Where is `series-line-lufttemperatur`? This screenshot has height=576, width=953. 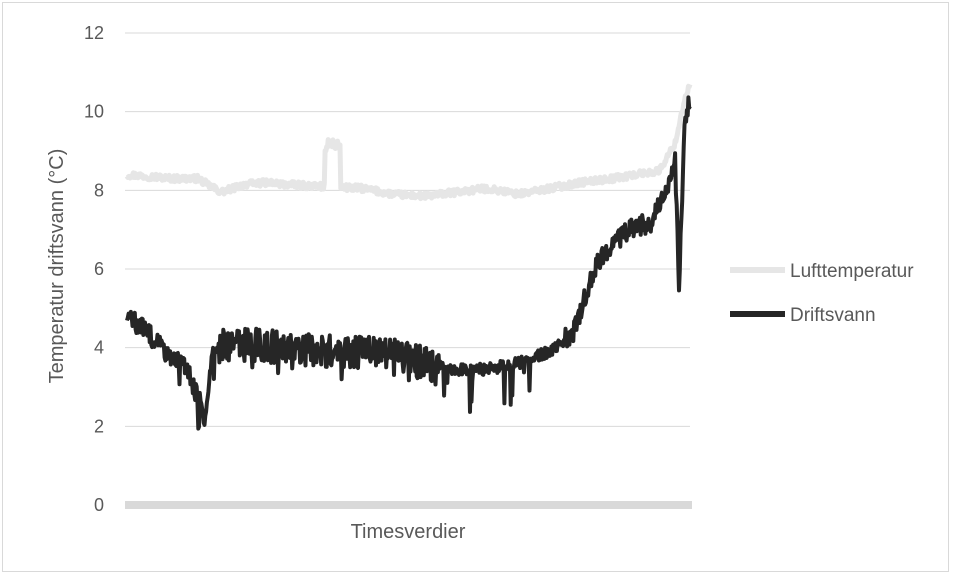 series-line-lufttemperatur is located at coordinates (408, 142).